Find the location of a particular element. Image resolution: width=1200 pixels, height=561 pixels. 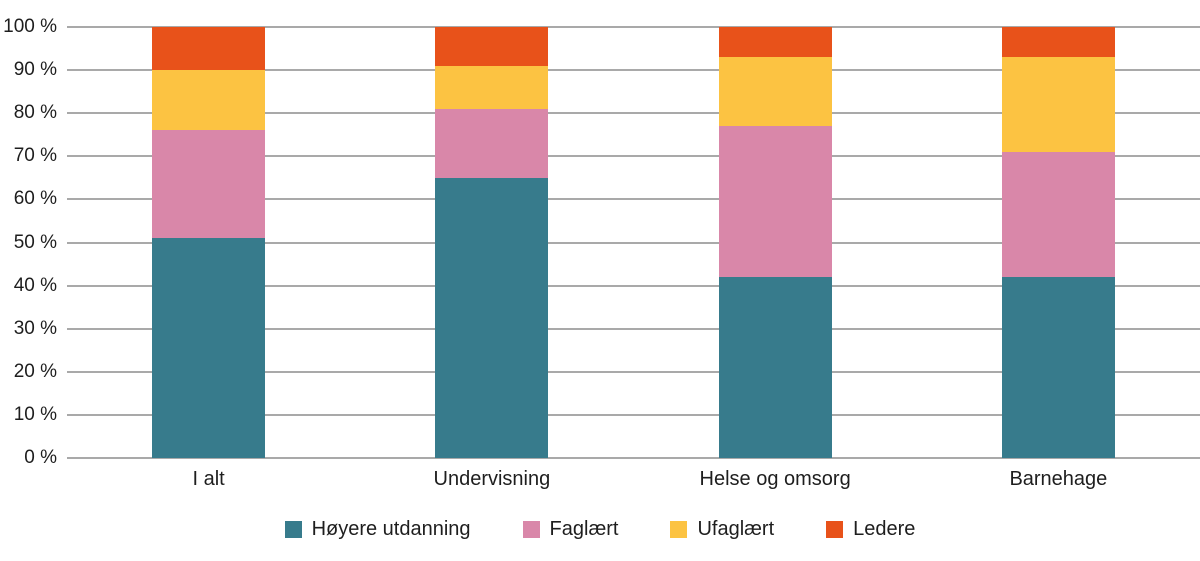

y-axis-tick-label: 10 % is located at coordinates (35, 414).